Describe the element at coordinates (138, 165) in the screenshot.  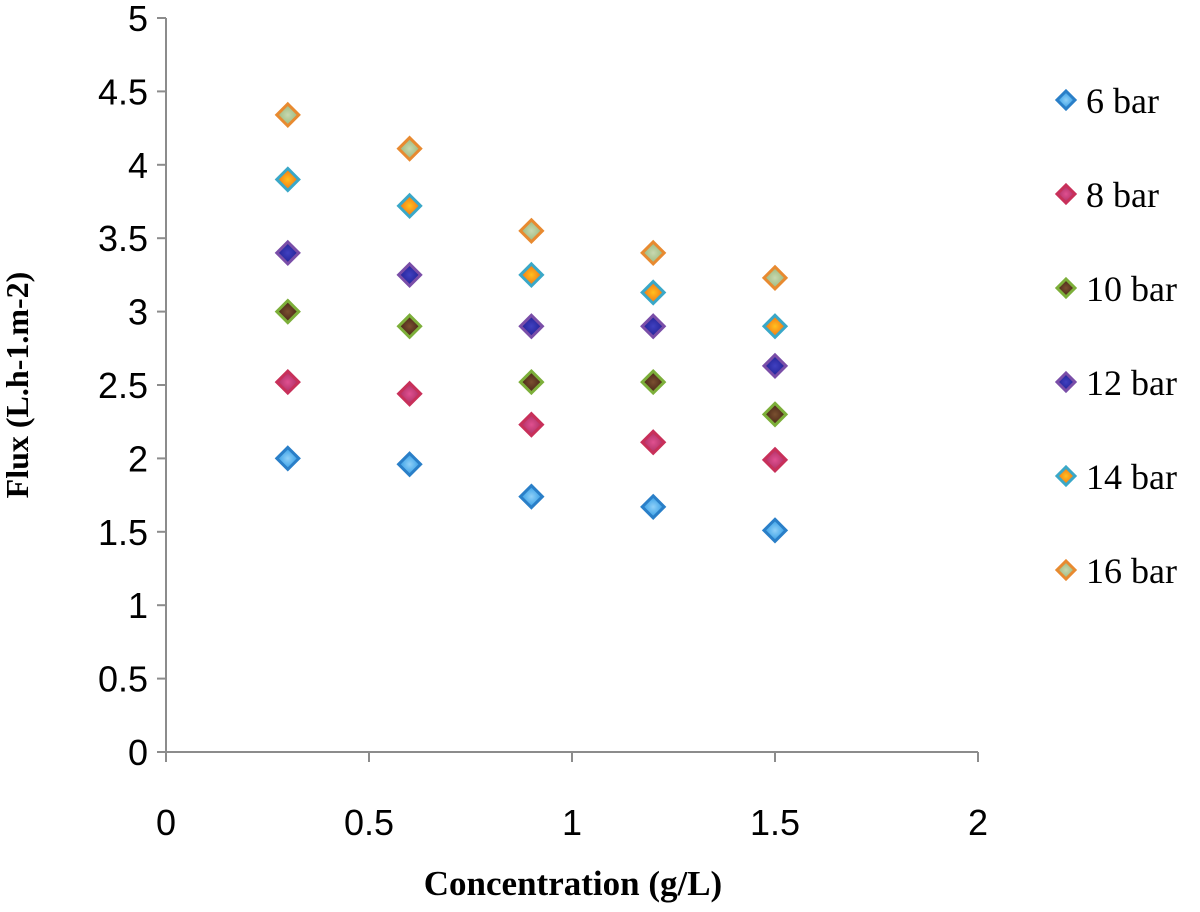
I see `y-tick-label: 4` at that location.